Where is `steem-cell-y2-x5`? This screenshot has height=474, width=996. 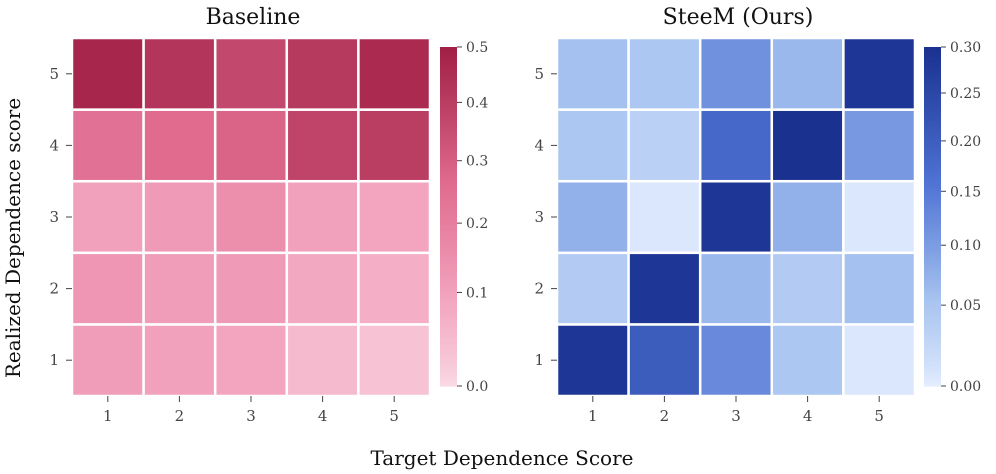
steem-cell-y2-x5 is located at coordinates (879, 288).